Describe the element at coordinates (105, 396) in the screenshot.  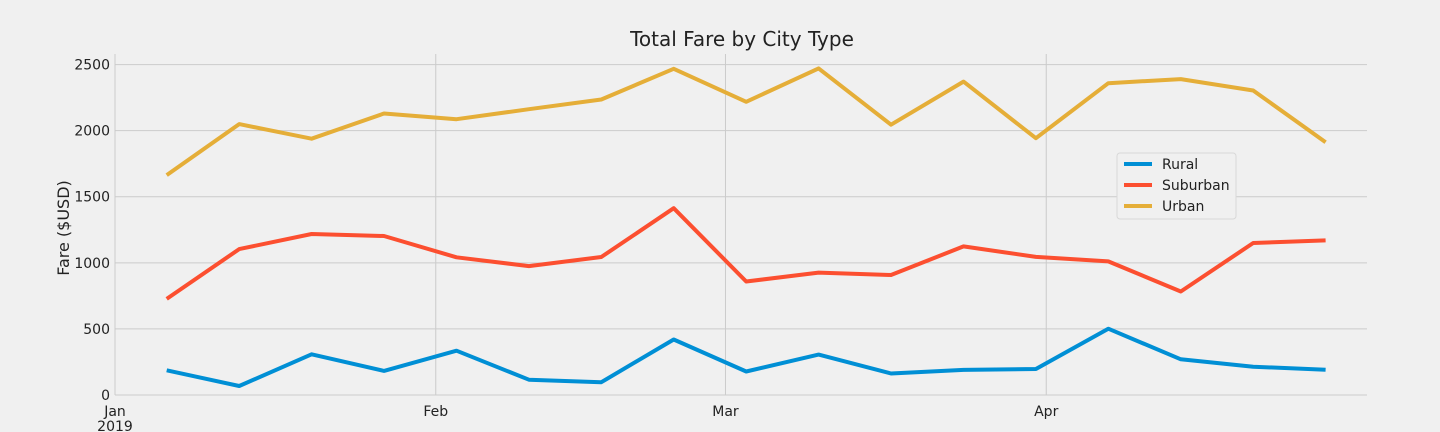
I see `y-tick-label: 0` at that location.